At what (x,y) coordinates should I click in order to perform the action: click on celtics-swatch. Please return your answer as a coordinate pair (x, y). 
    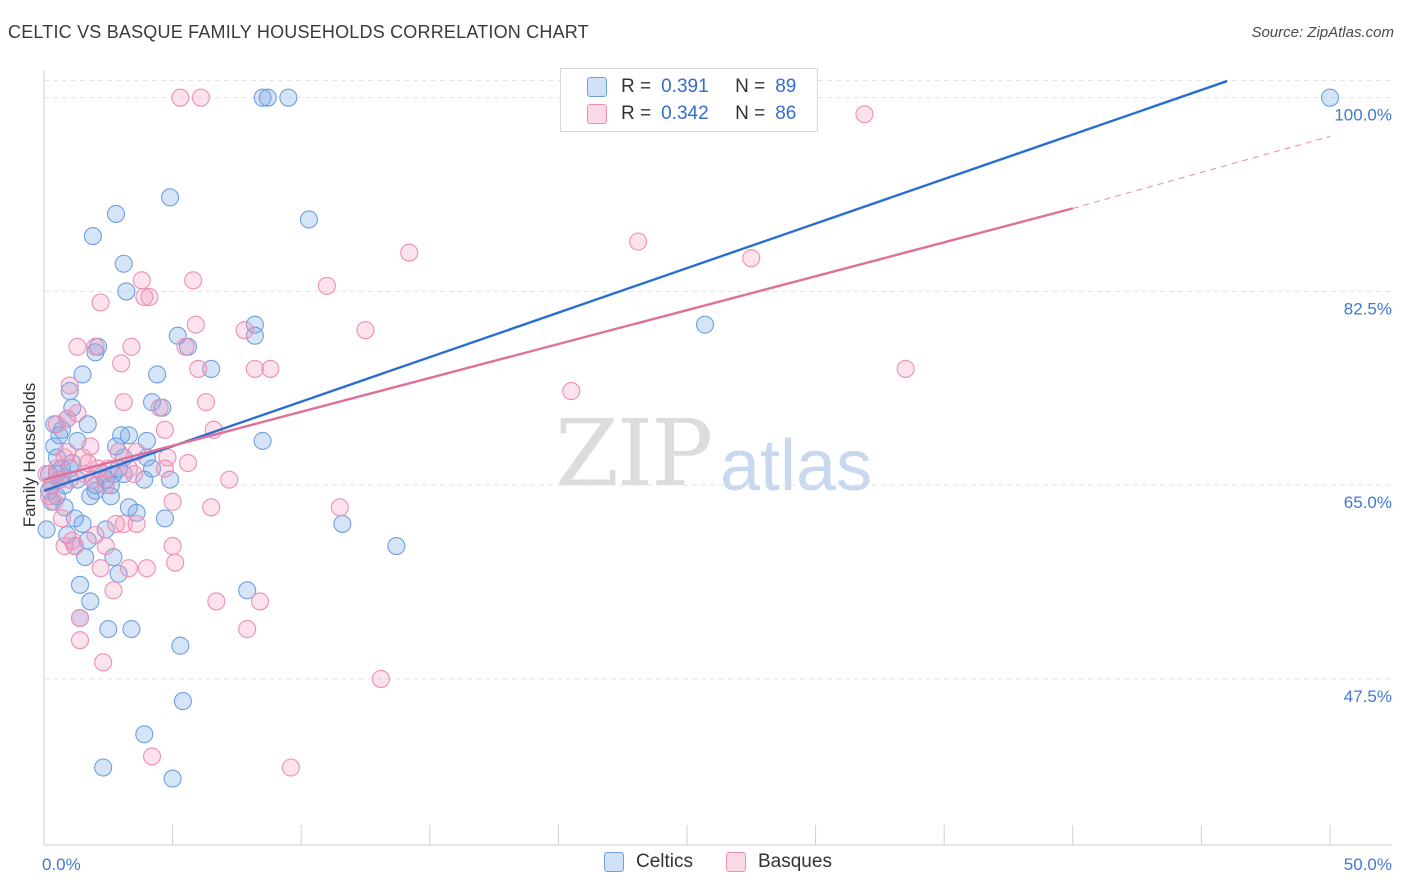
    Looking at the image, I should click on (614, 862).